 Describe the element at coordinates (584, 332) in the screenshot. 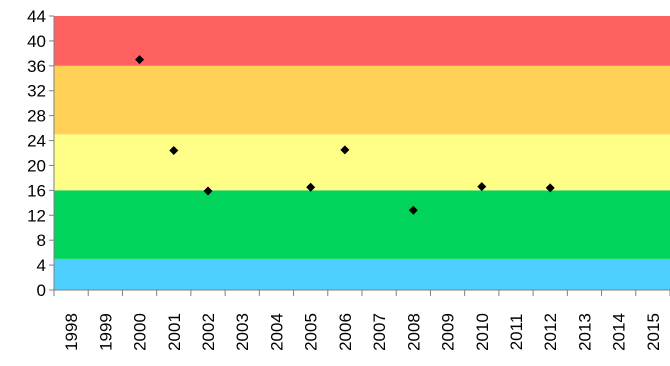

I see `x-tick-label: 2013` at that location.